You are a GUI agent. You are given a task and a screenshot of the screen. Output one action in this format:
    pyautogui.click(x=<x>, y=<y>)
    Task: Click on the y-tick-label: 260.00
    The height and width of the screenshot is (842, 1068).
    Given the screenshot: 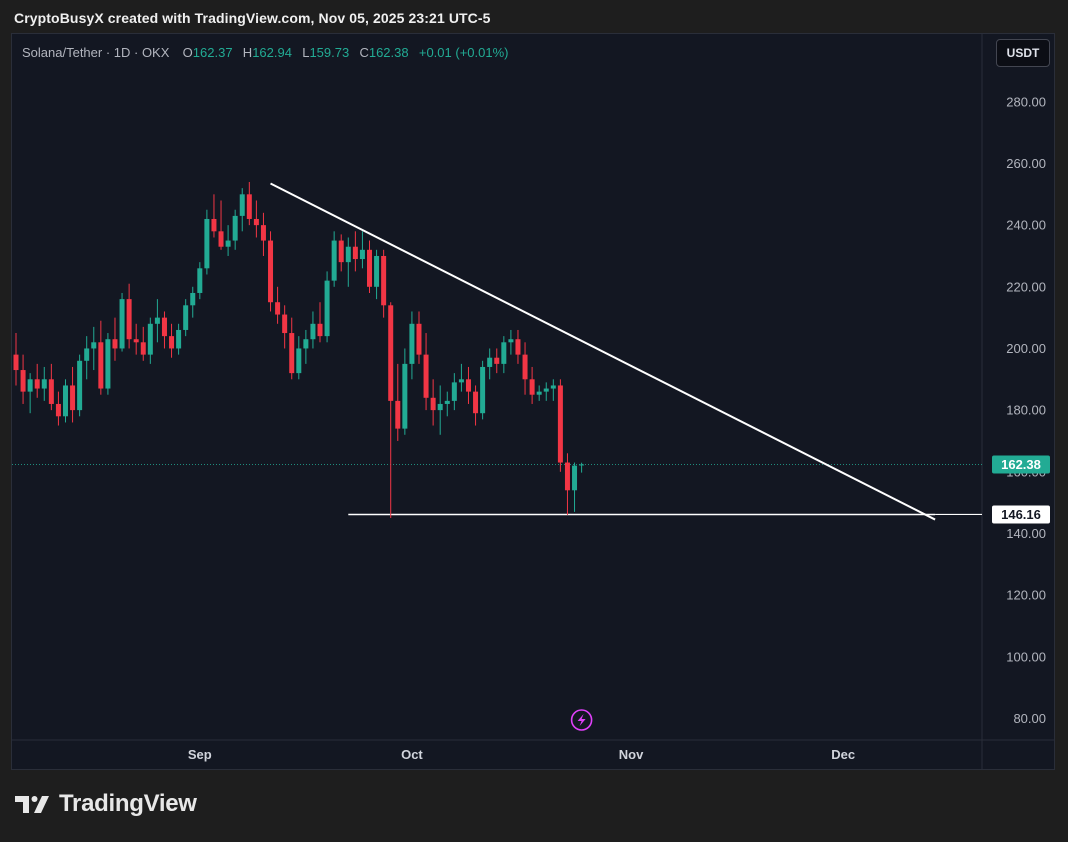 What is the action you would take?
    pyautogui.click(x=1026, y=163)
    